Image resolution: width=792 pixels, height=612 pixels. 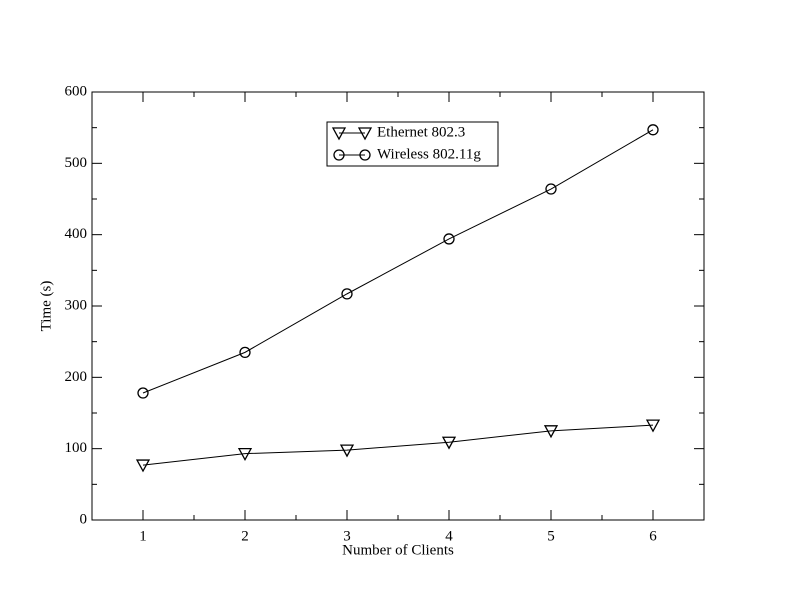 I want to click on y-tick-label: 400, so click(x=76, y=234).